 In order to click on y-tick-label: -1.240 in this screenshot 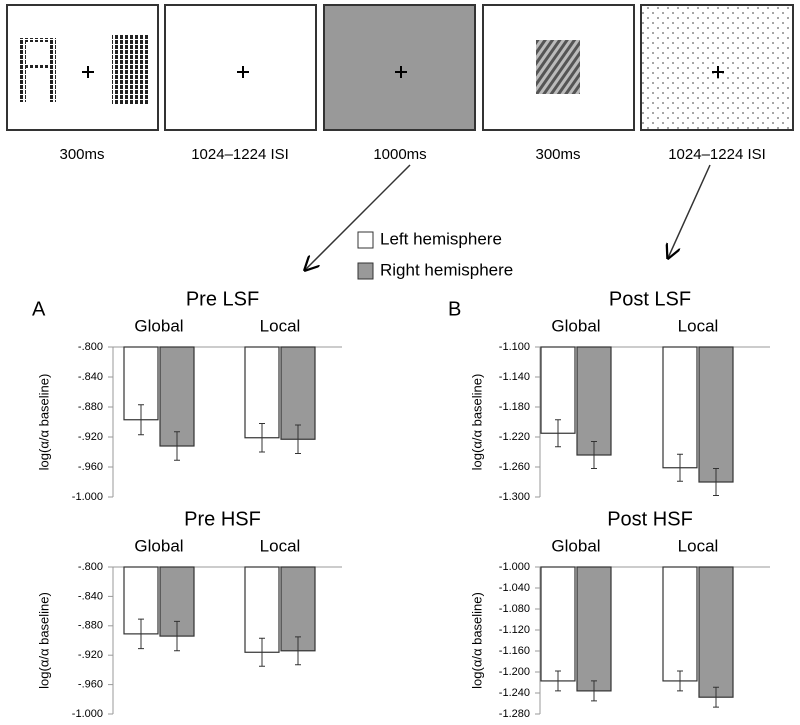, I will do `click(514, 693)`.